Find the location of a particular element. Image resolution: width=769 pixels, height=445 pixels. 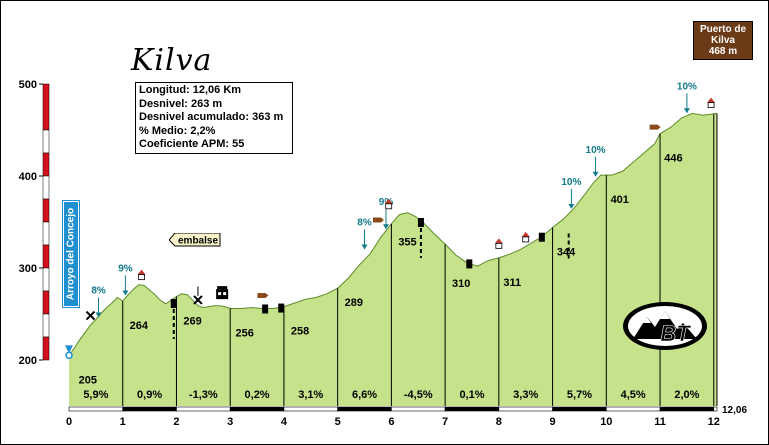

y-tick-label: 300 is located at coordinates (28, 269).